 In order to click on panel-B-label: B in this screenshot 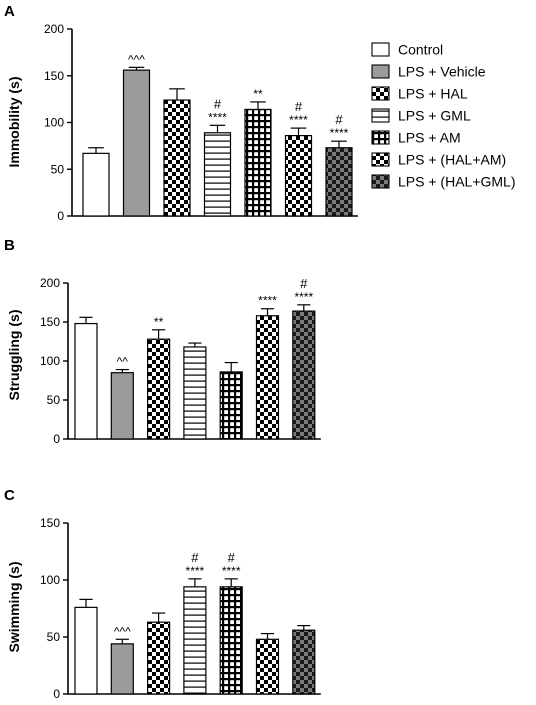, I will do `click(9, 245)`.